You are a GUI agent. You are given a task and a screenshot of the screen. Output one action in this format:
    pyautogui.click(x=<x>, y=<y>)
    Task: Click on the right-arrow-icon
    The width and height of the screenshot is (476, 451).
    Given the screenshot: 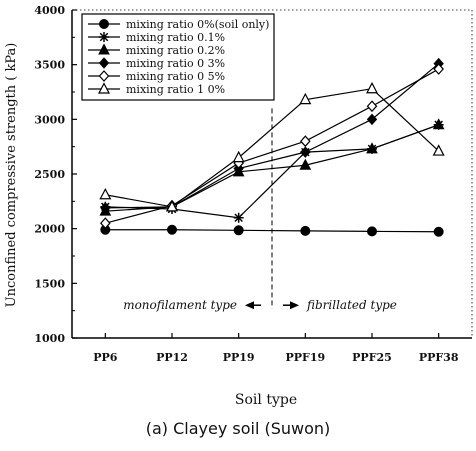 What is the action you would take?
    pyautogui.click(x=294, y=305)
    